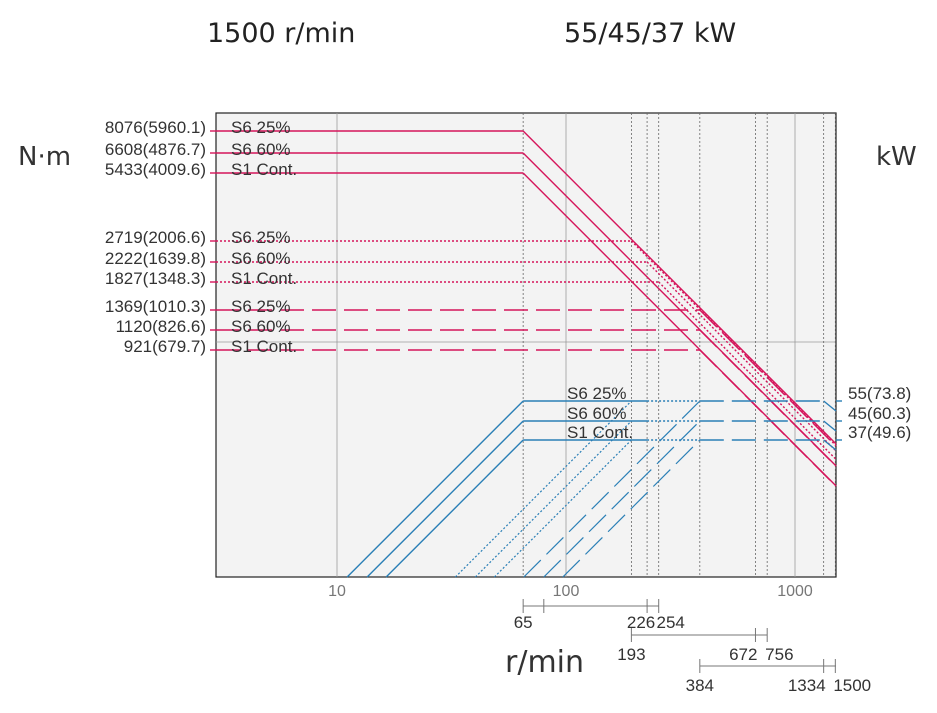 This screenshot has height=713, width=937. I want to click on torque-label: 6608(4876.7), so click(155, 149).